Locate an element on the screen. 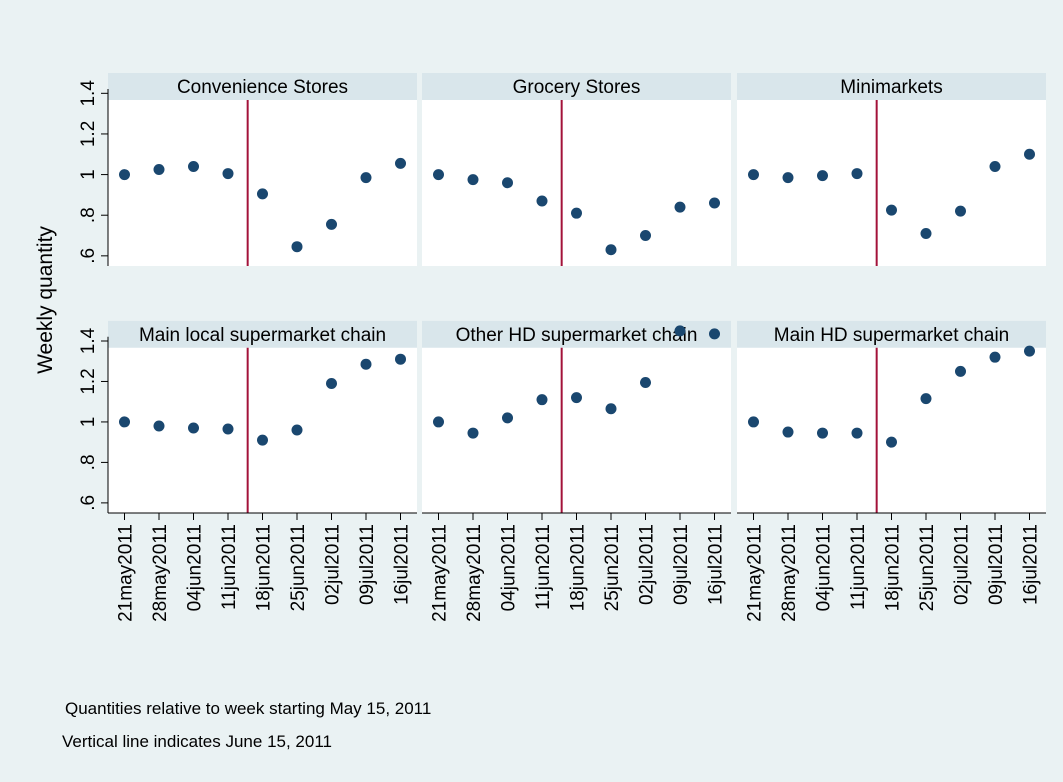  x-tick-label: 16jul2011 is located at coordinates (402, 564).